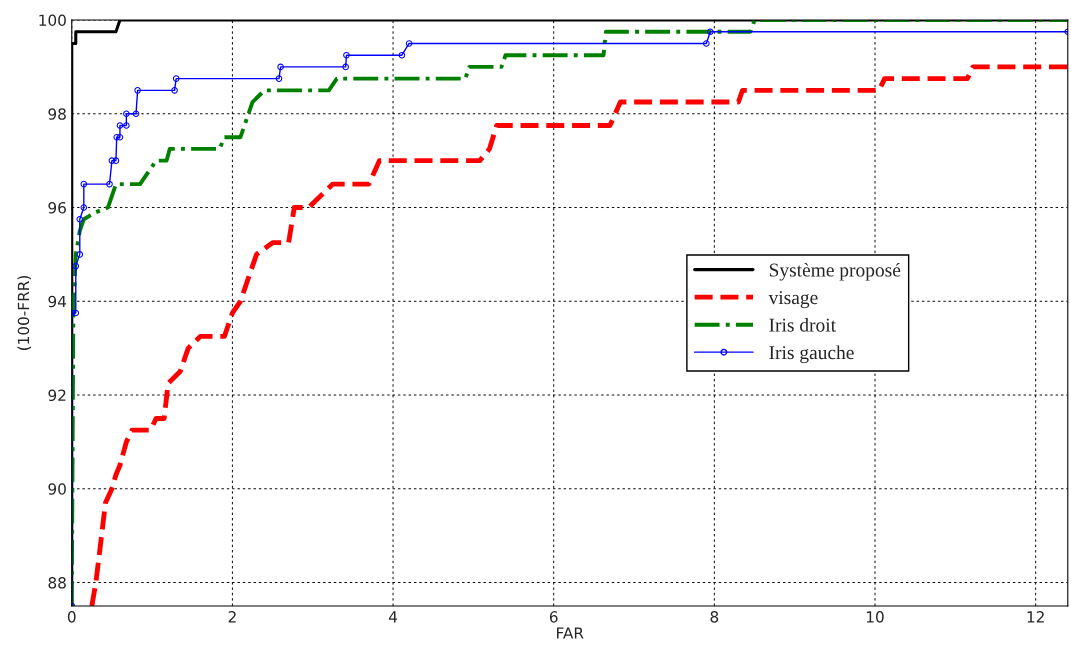 This screenshot has width=1071, height=646. What do you see at coordinates (57, 207) in the screenshot?
I see `y-tick-label: 96` at bounding box center [57, 207].